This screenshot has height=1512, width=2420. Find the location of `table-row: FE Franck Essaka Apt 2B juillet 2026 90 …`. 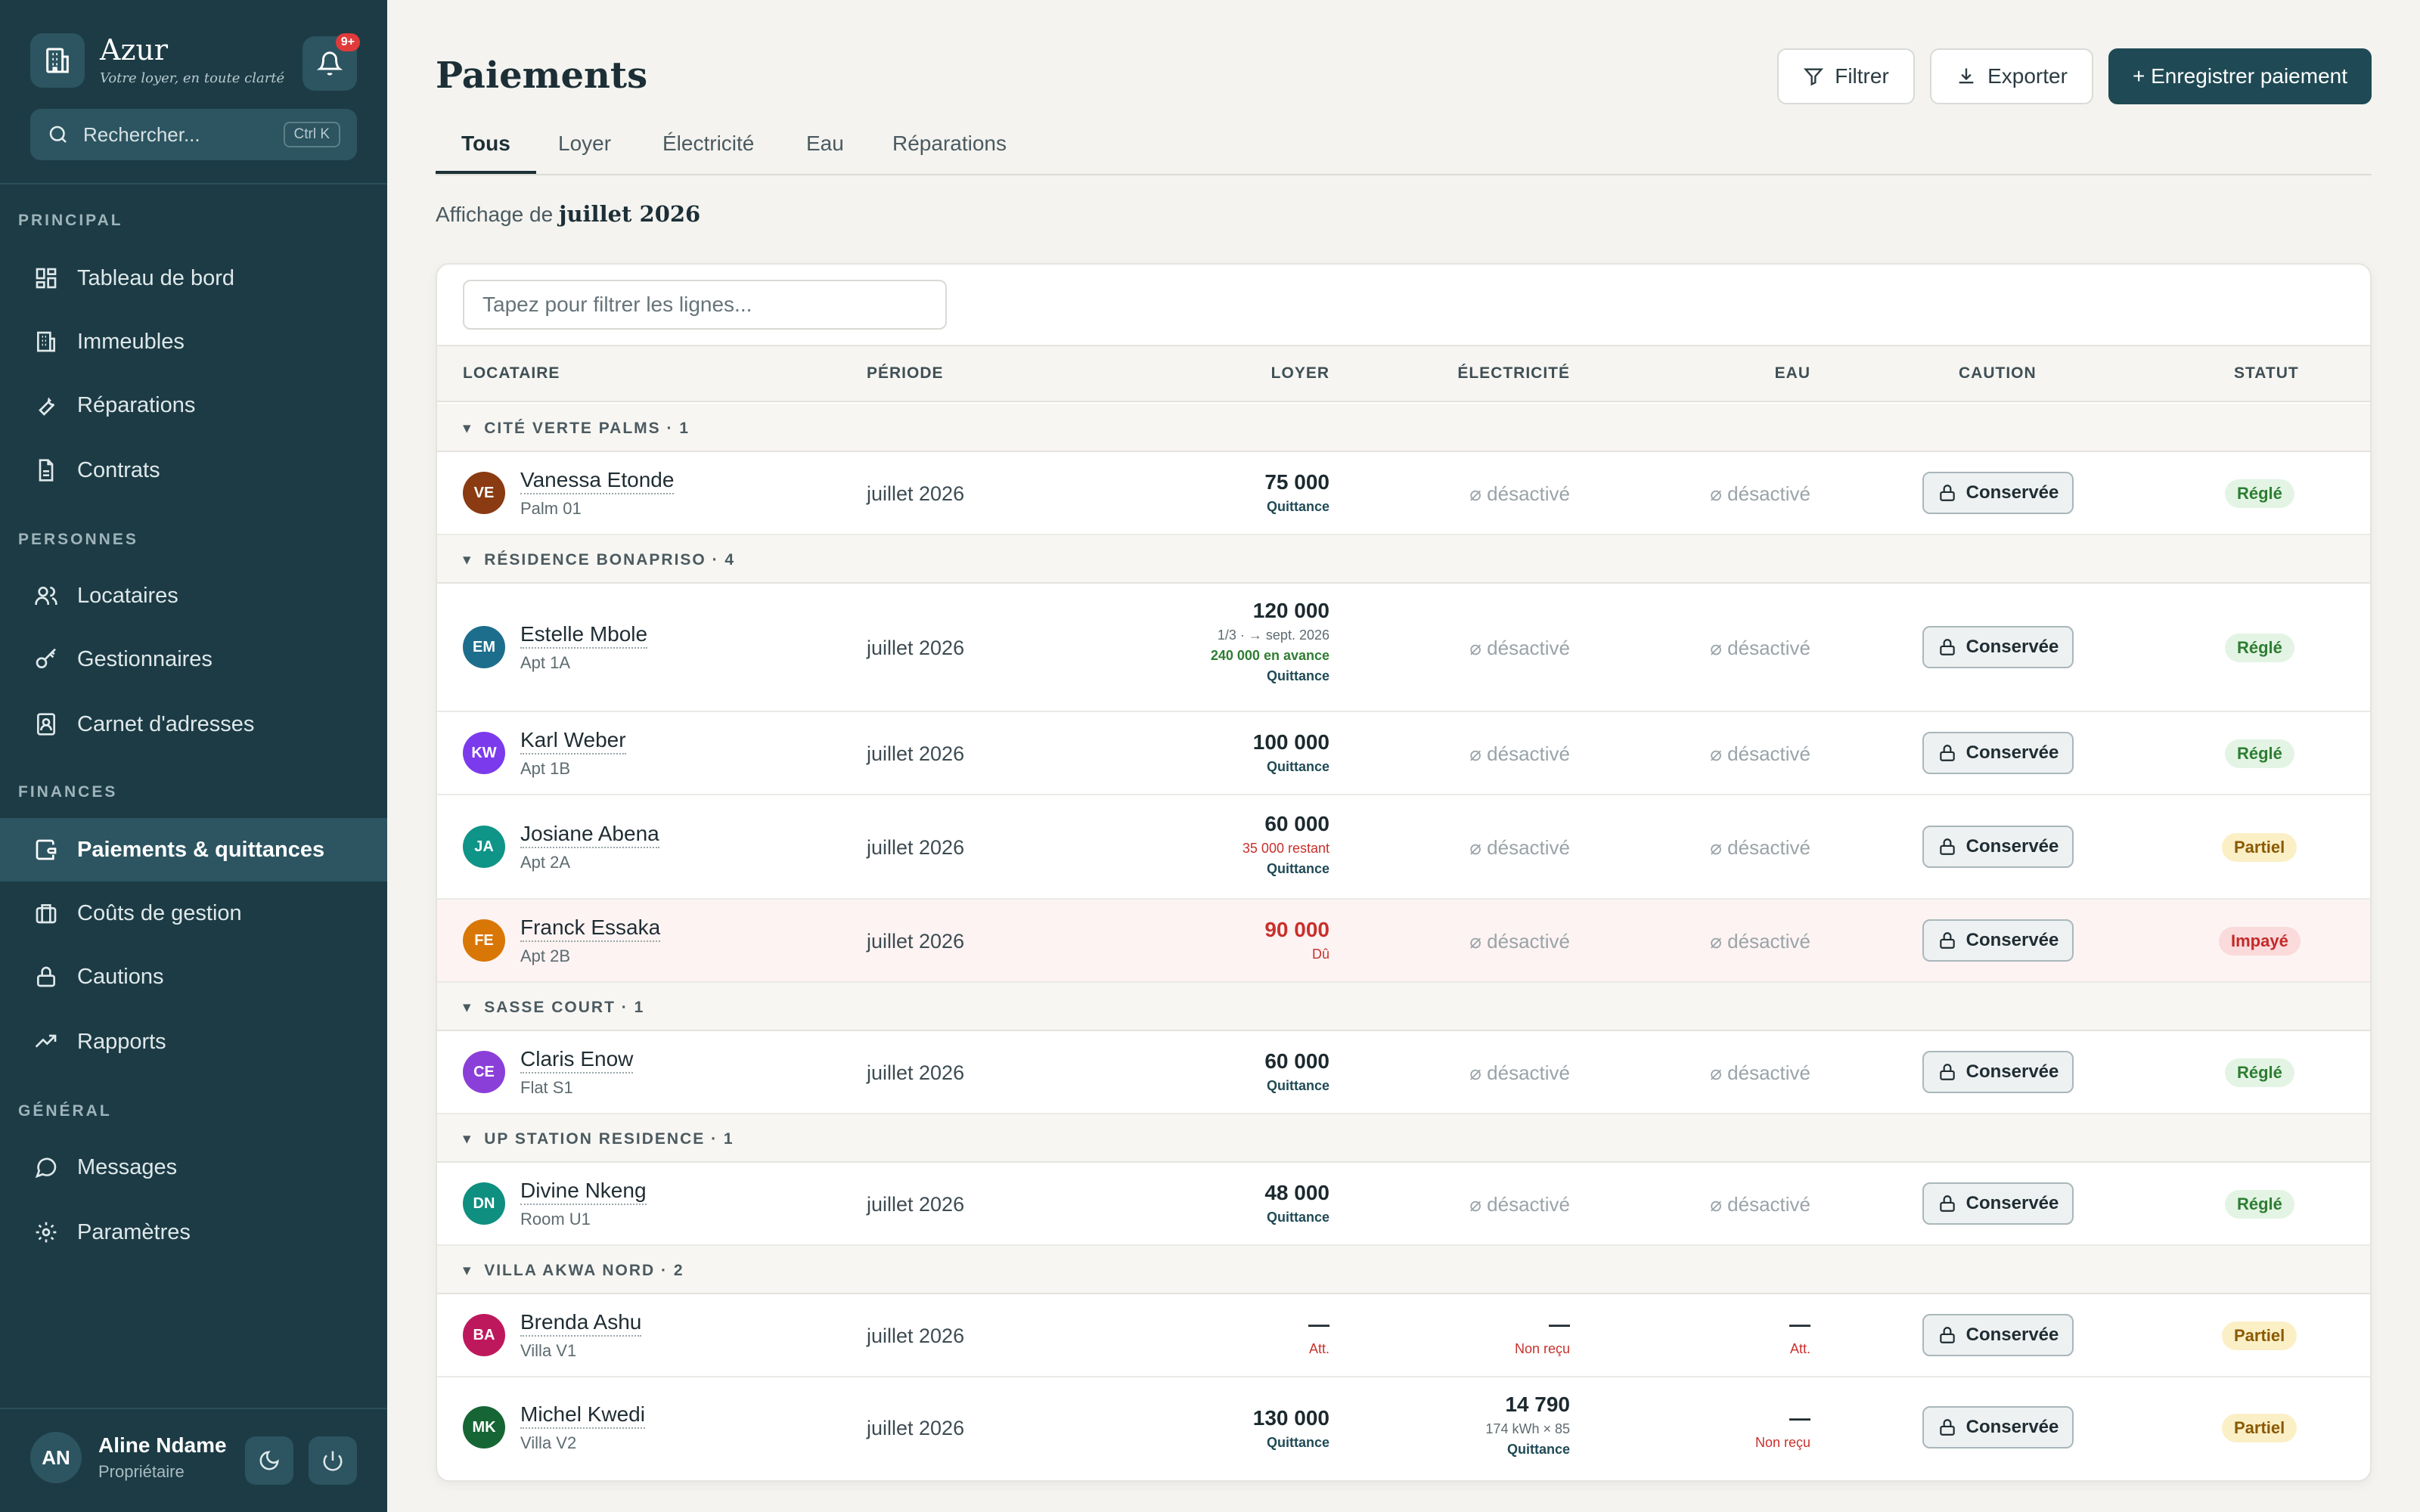

table-row: FE Franck Essaka Apt 2B juillet 2026 90 … is located at coordinates (1403, 942).